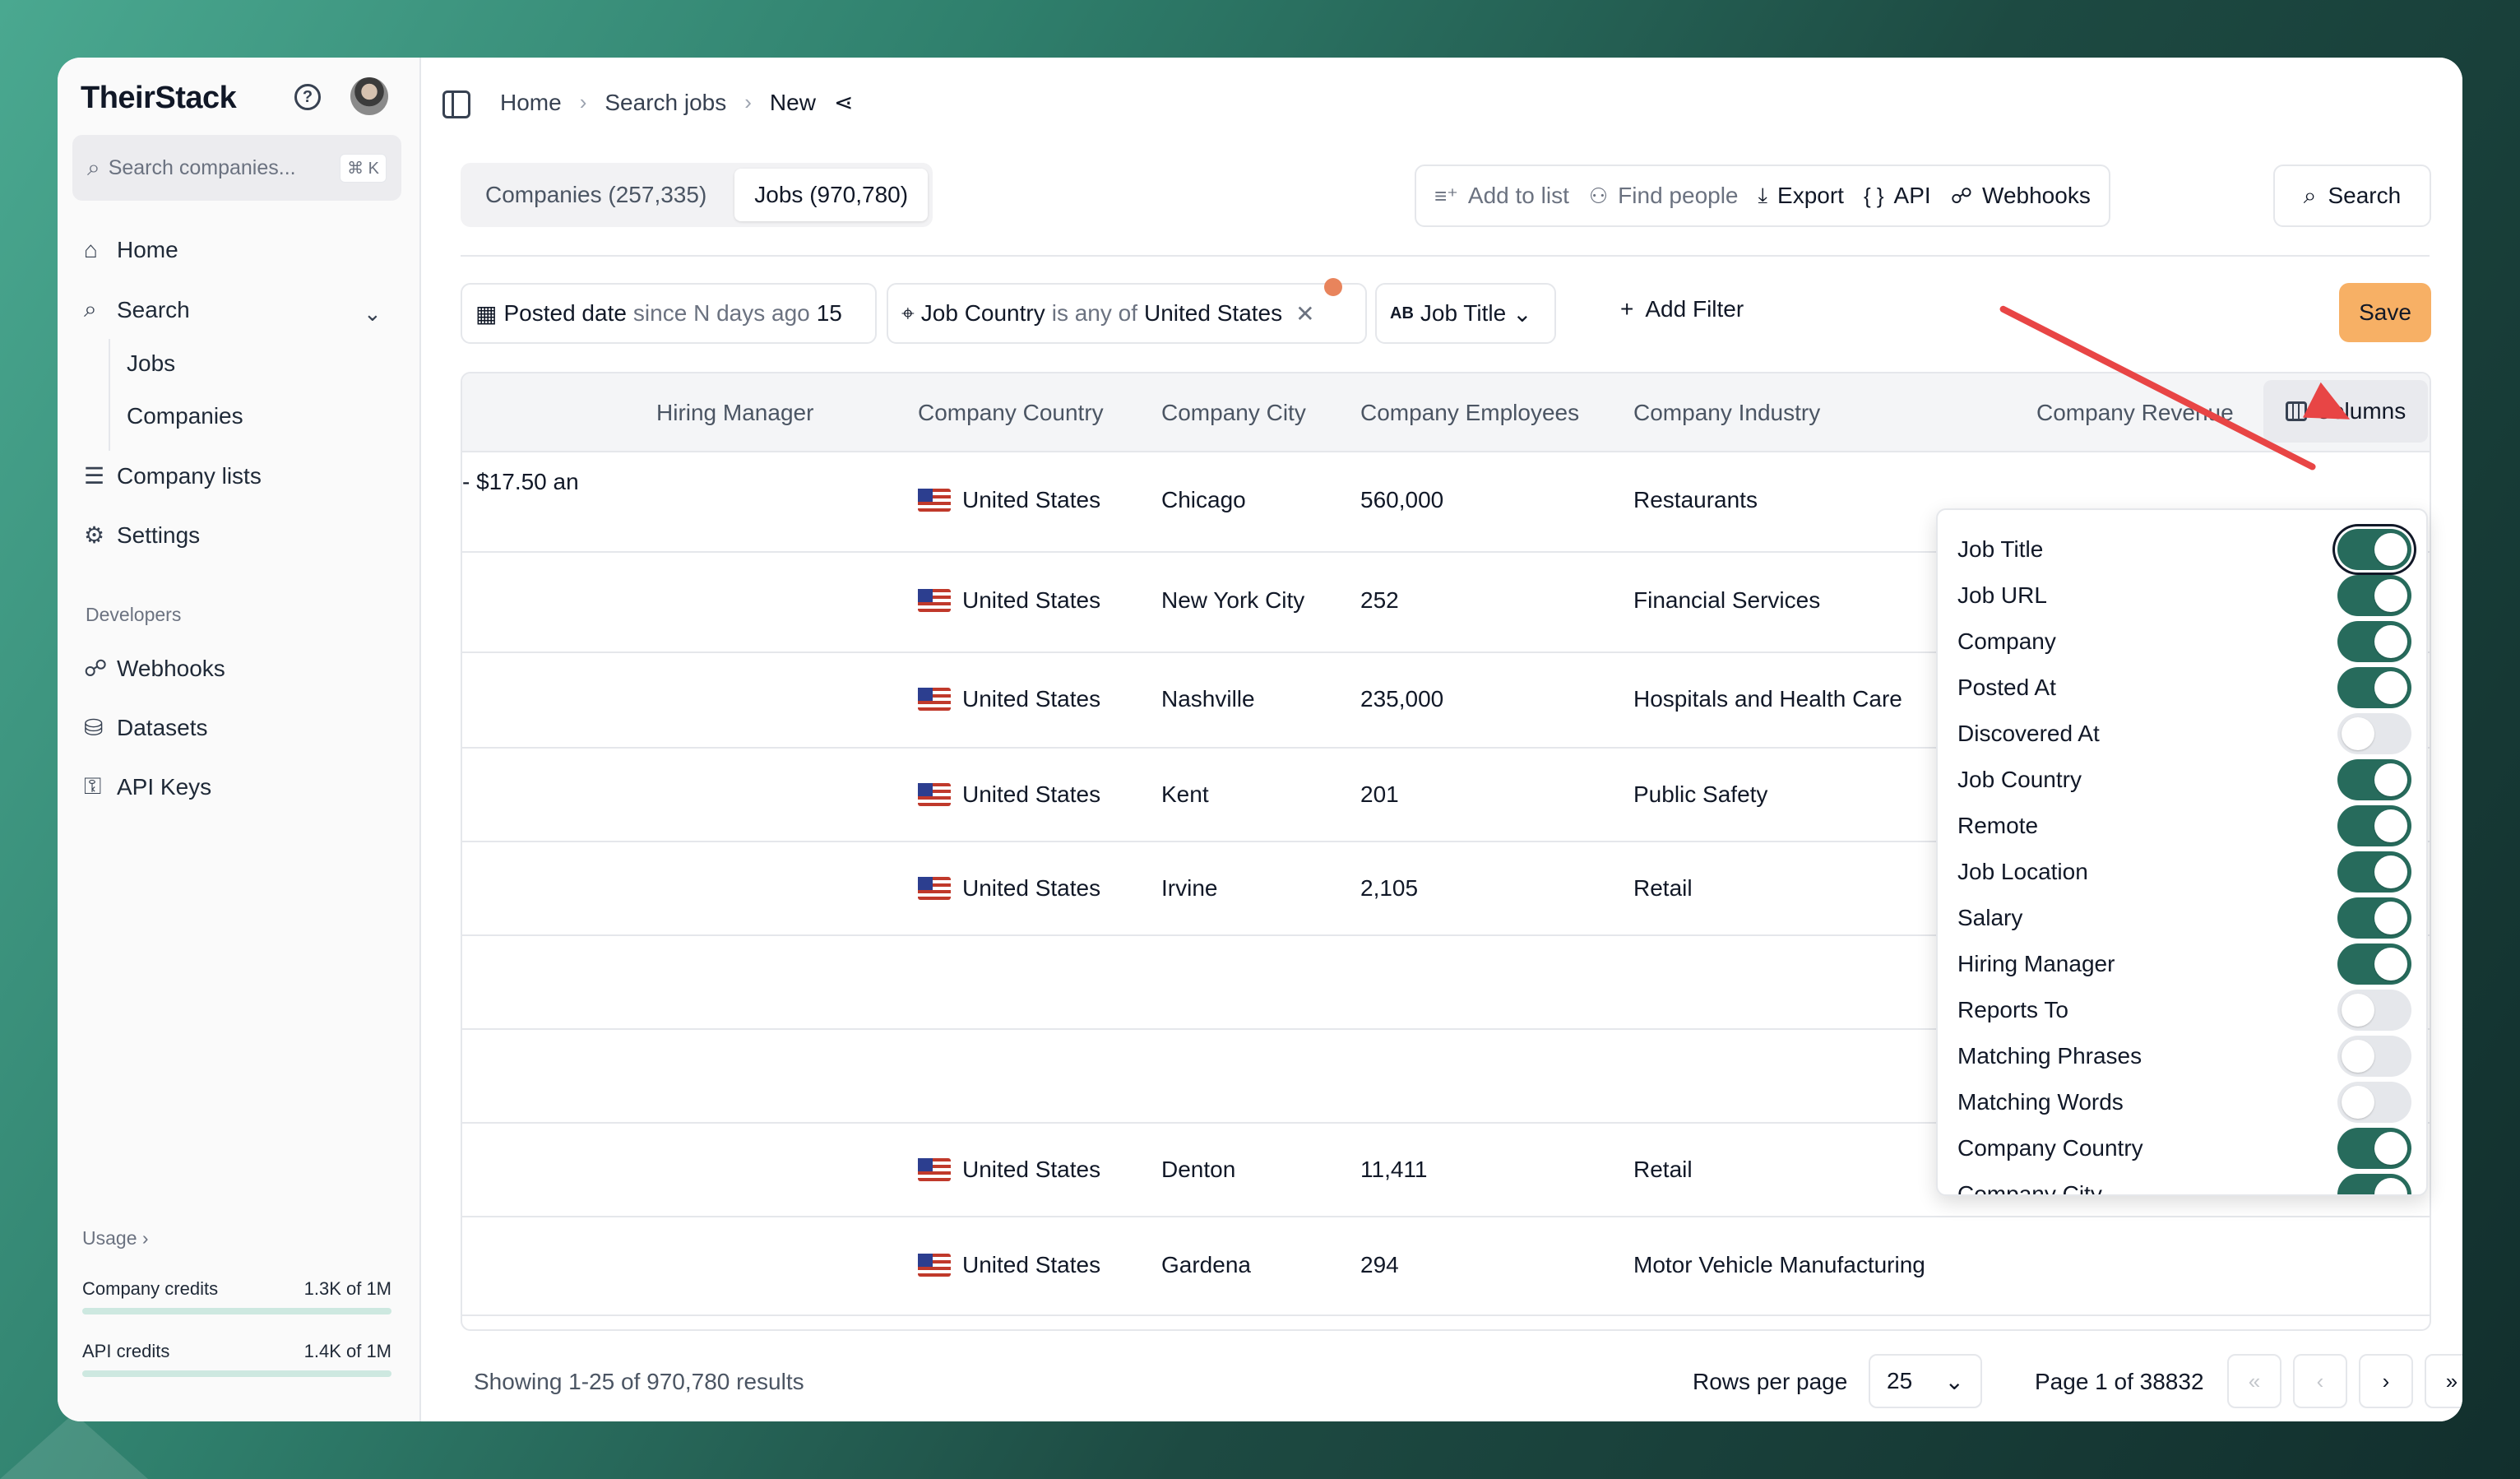 The width and height of the screenshot is (2520, 1479). What do you see at coordinates (1695, 499) in the screenshot?
I see `industry-cell: Restaurants` at bounding box center [1695, 499].